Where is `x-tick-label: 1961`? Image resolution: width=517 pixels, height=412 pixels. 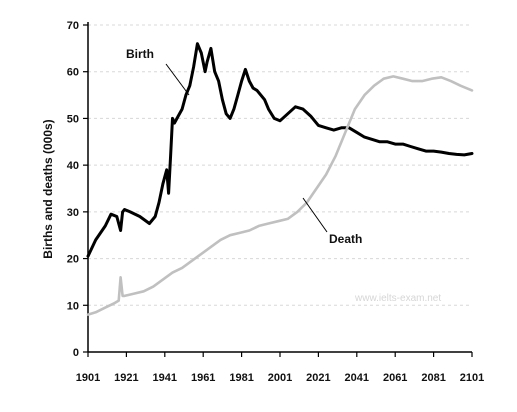
x-tick-label: 1961 is located at coordinates (203, 378).